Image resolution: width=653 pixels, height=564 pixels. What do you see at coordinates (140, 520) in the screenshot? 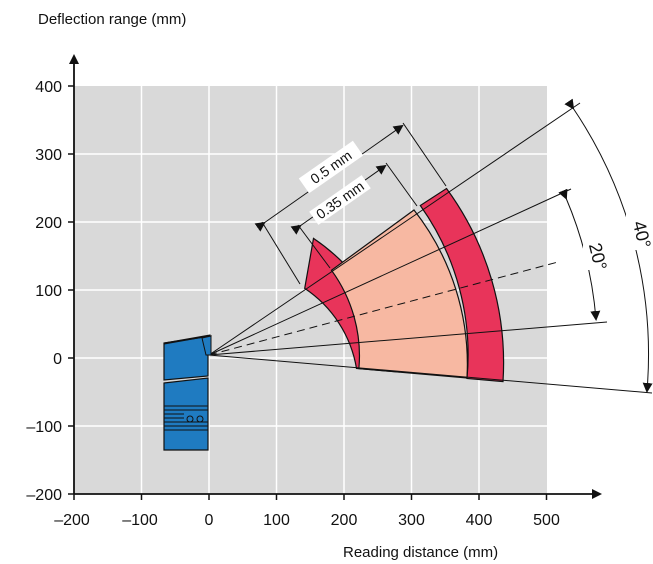
I see `x-tick-label: –100` at bounding box center [140, 520].